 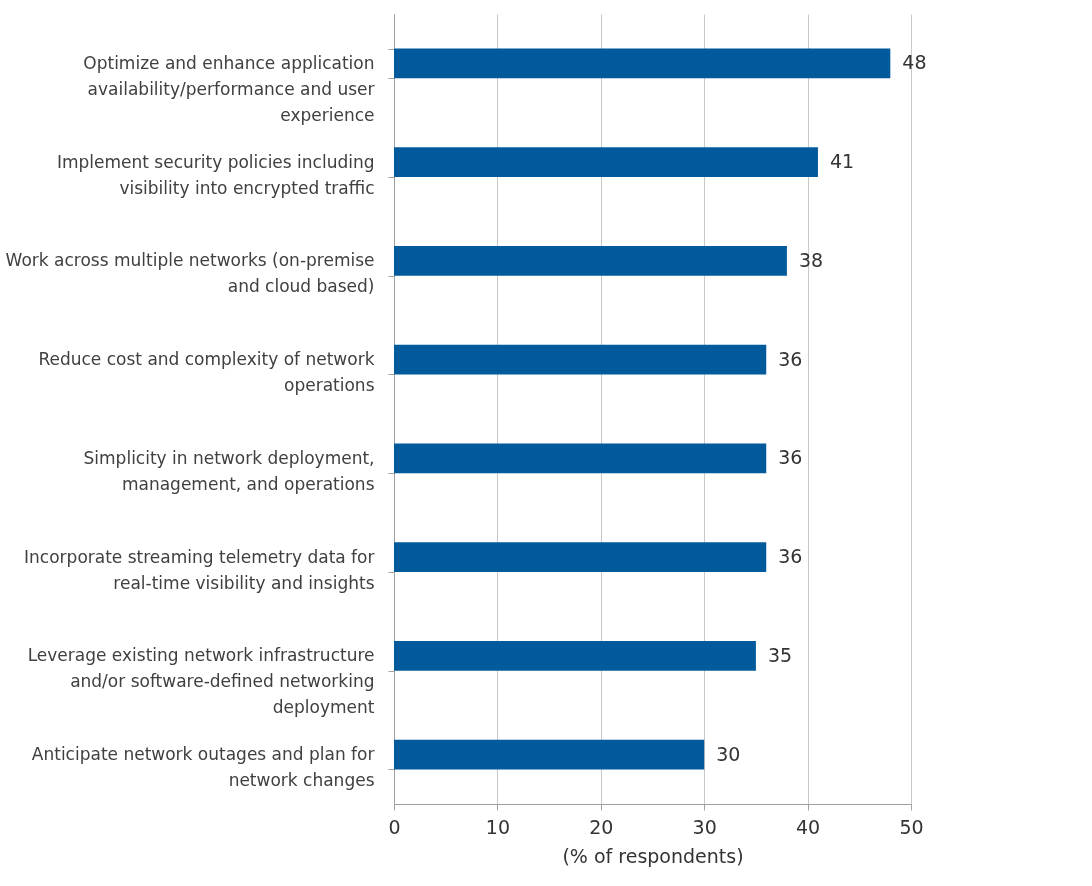 I want to click on y-tick-label: Anticipate network outages and plan for network changes, so click(x=203, y=767).